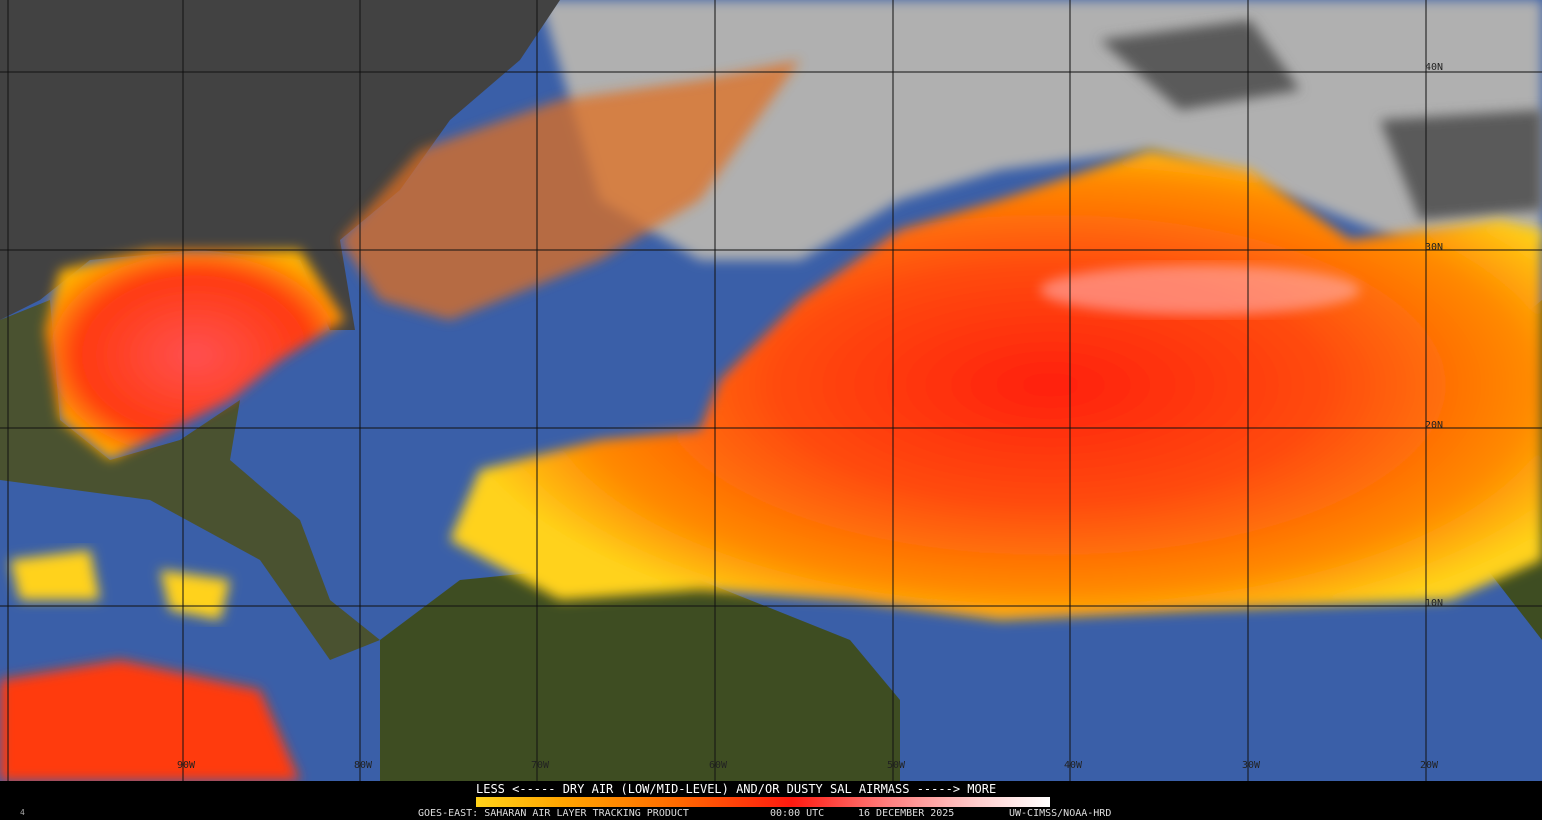  What do you see at coordinates (906, 813) in the screenshot?
I see `product-date: 16 DECEMBER 2025` at bounding box center [906, 813].